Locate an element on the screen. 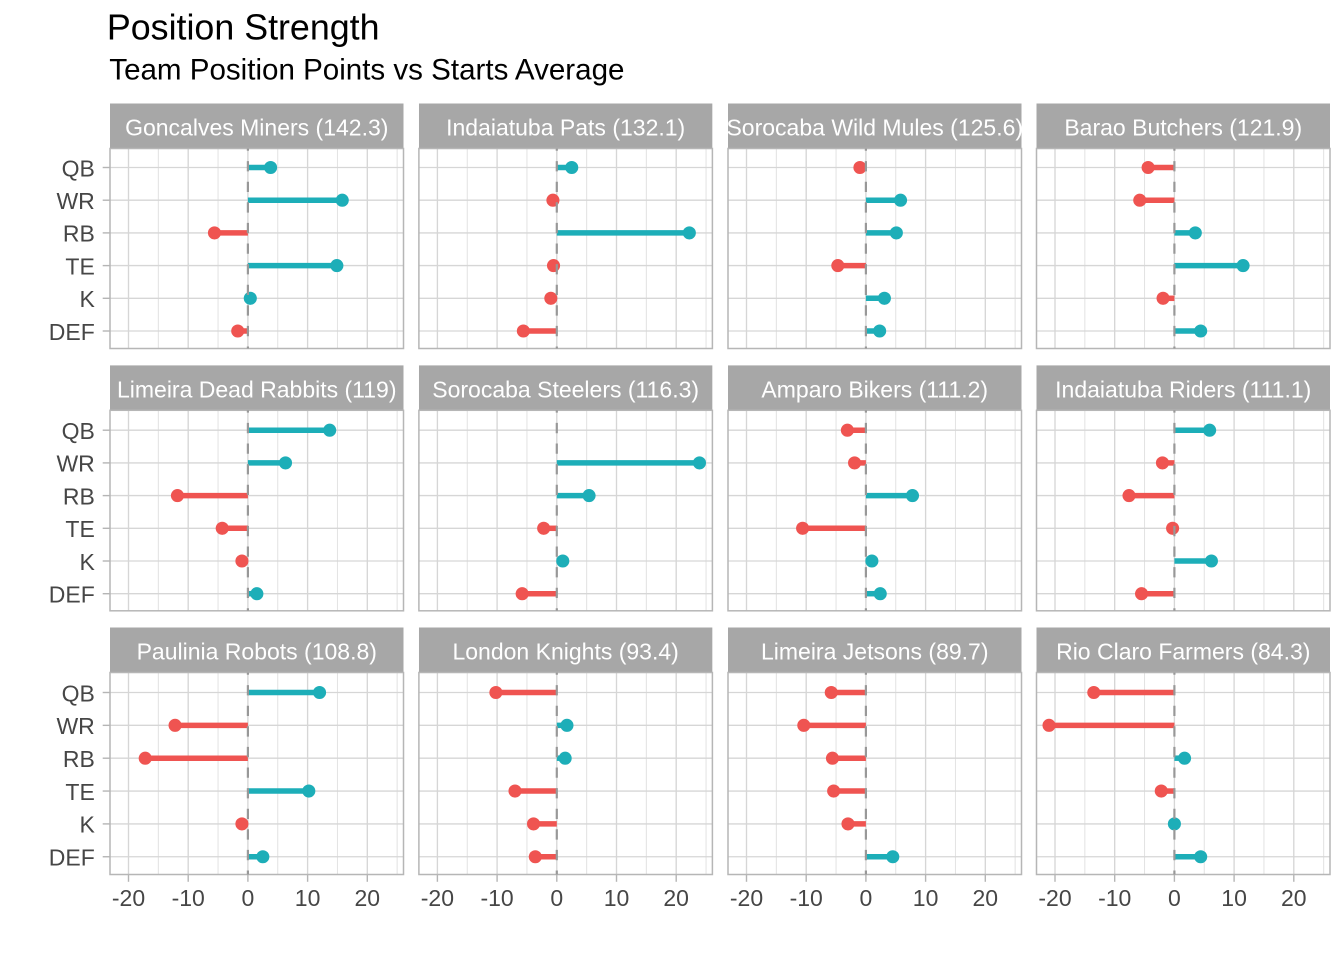  svg-text: Limeira Jetsons (89.7) is located at coordinates (875, 652).